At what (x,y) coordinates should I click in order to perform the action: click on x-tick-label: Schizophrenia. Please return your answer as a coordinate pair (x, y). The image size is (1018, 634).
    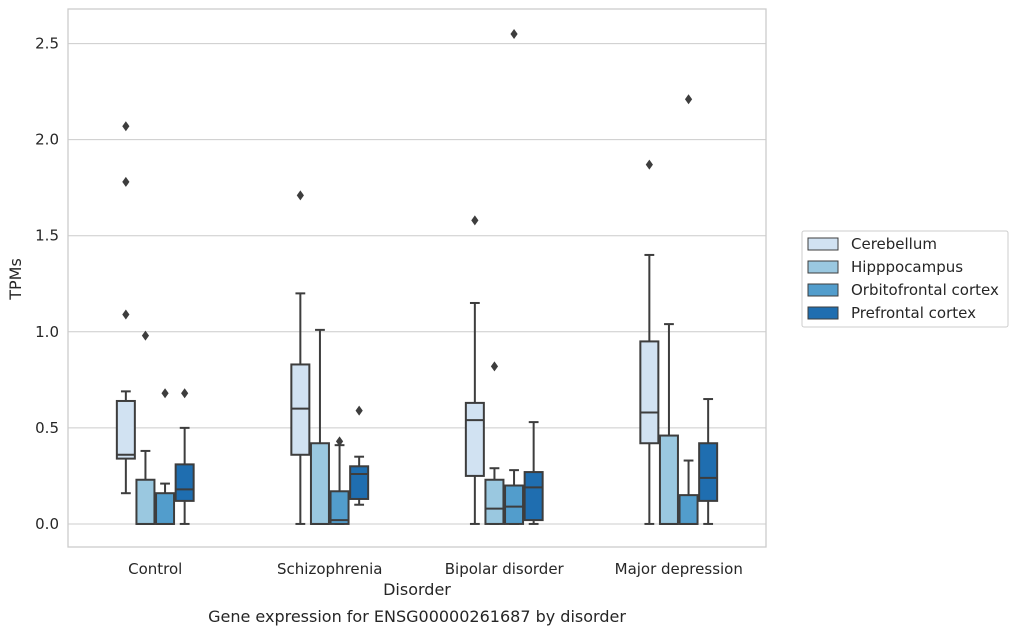
    Looking at the image, I should click on (329, 569).